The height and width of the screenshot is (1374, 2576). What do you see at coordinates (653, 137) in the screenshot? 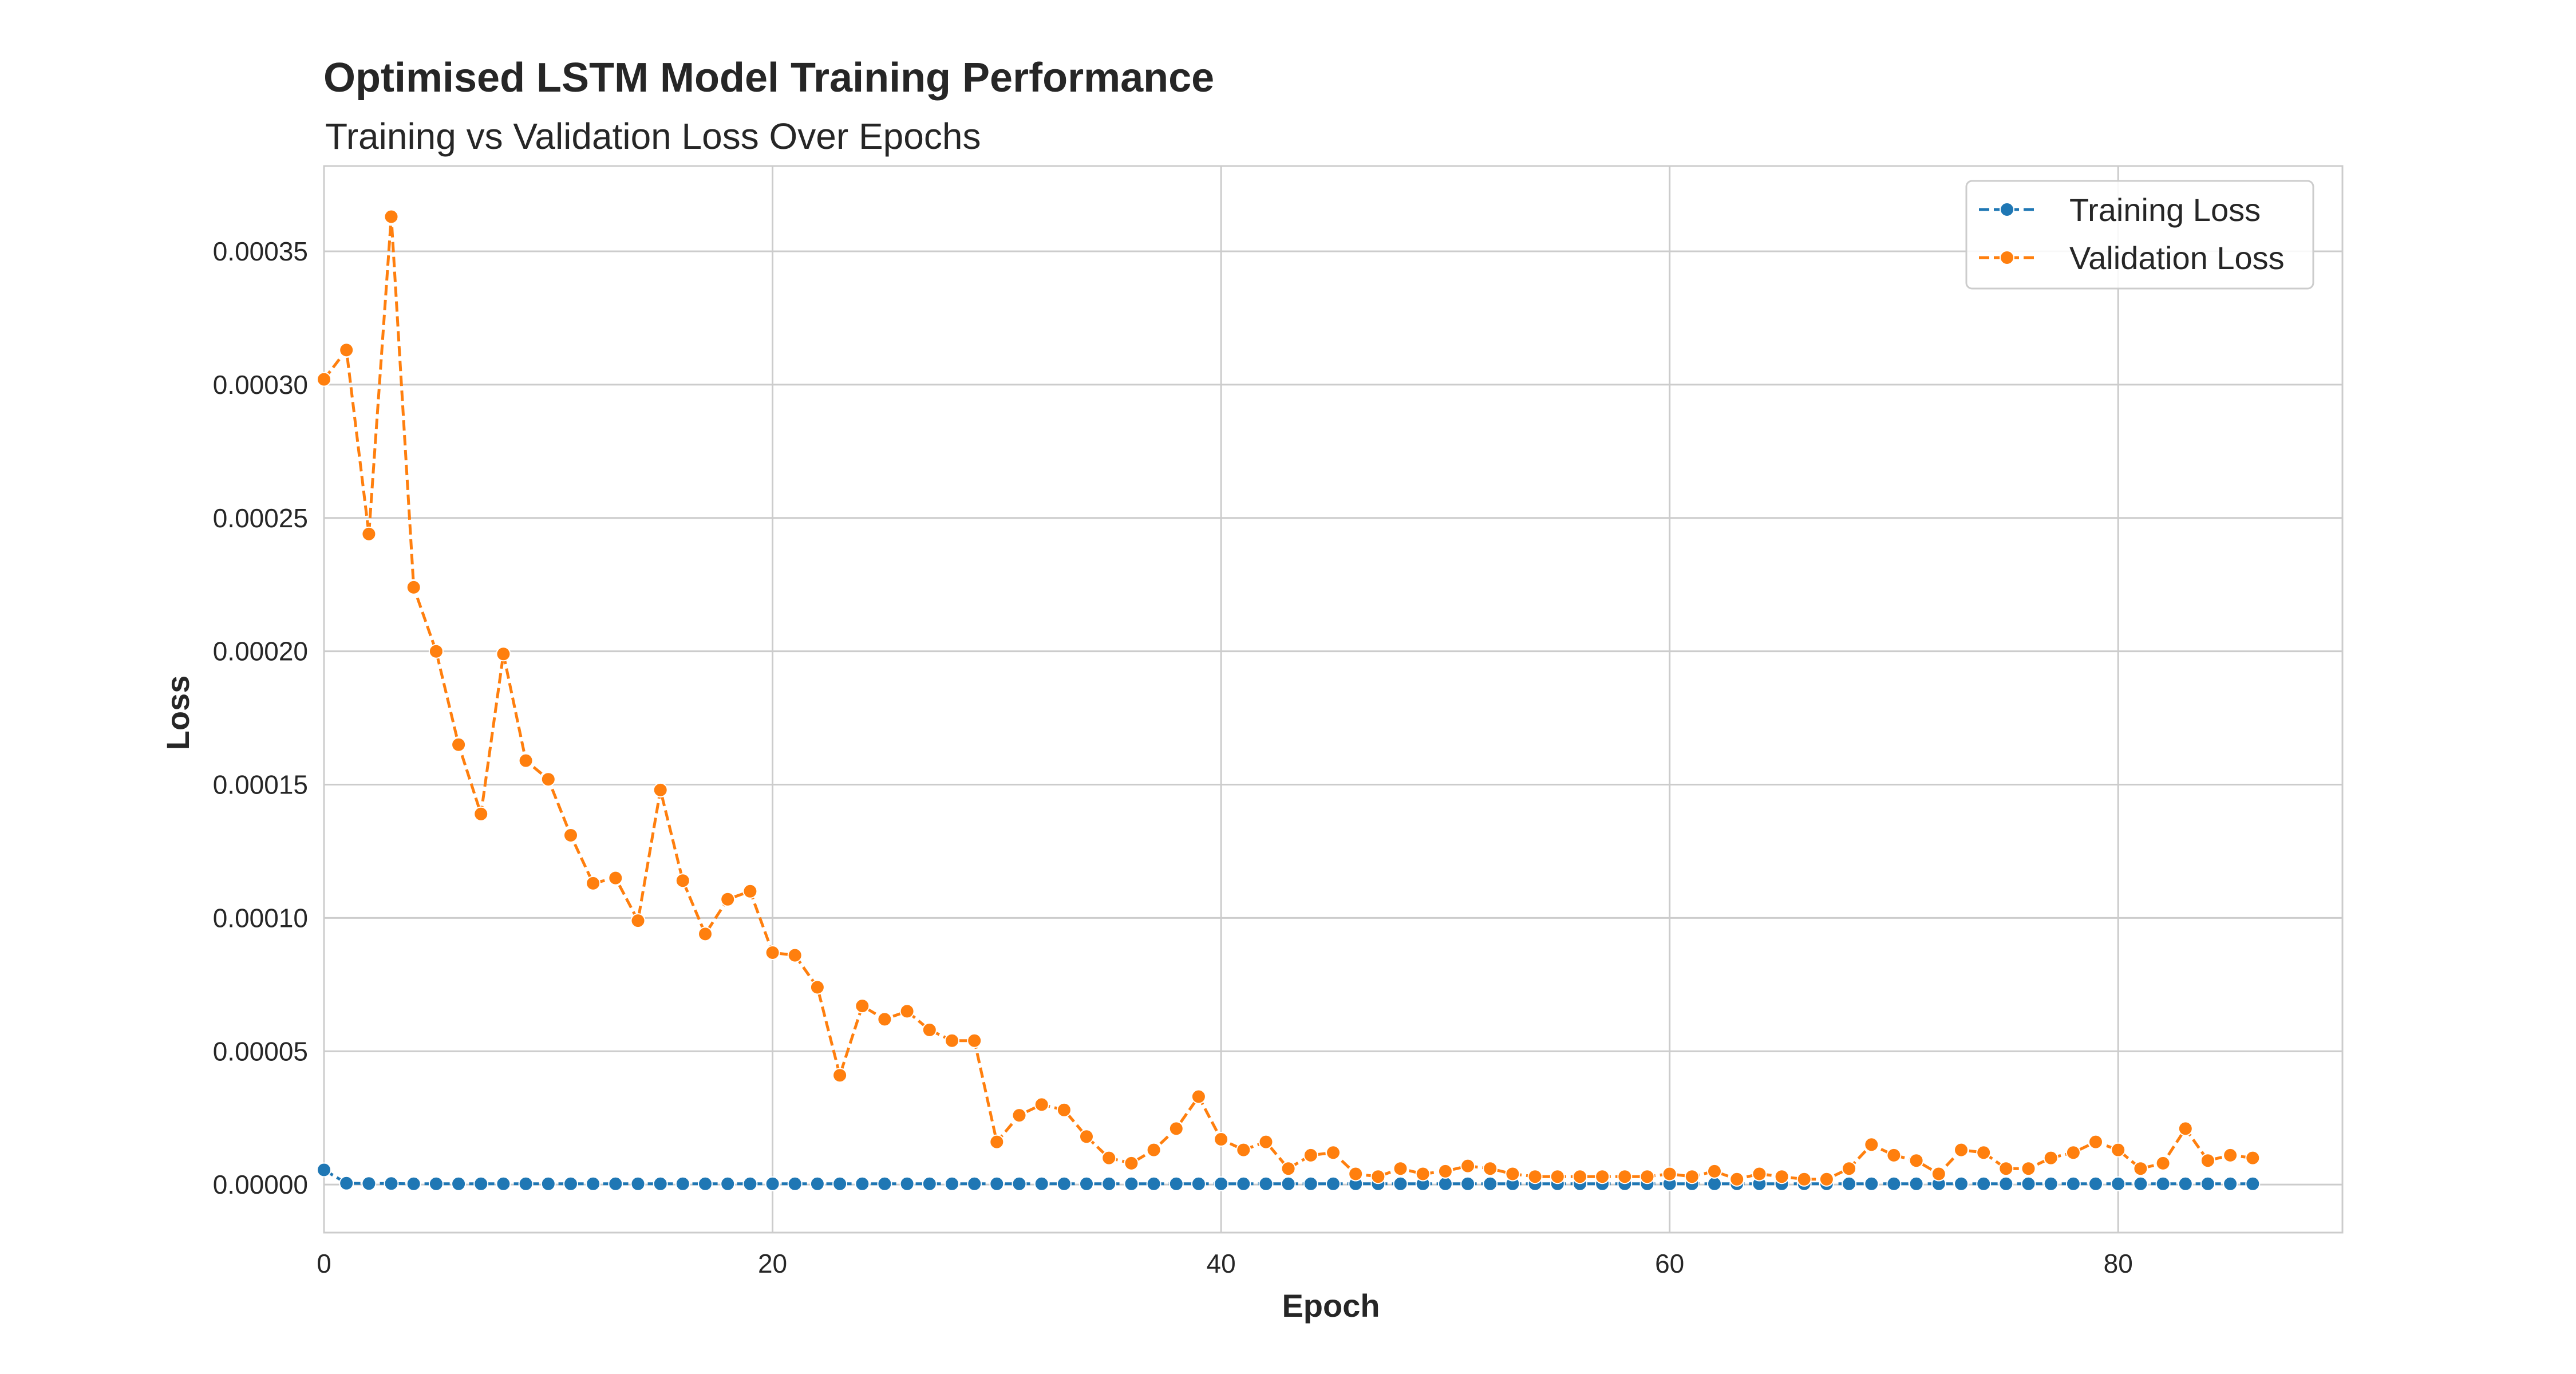
I see `chart-subtitle: Training vs Validation Loss Over Epochs` at bounding box center [653, 137].